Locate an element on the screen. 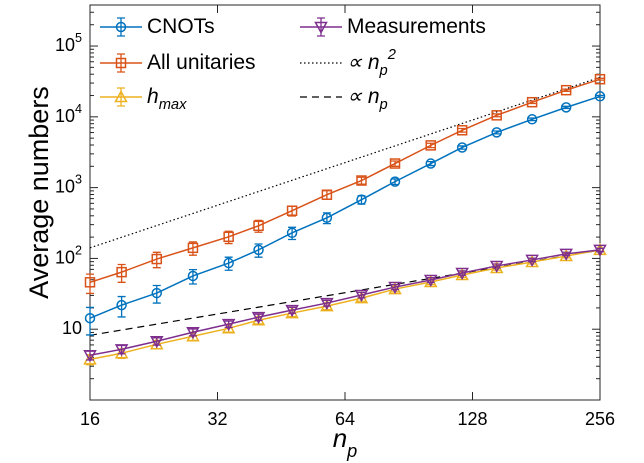 This screenshot has height=463, width=644. legend-label: hmax is located at coordinates (167, 99).